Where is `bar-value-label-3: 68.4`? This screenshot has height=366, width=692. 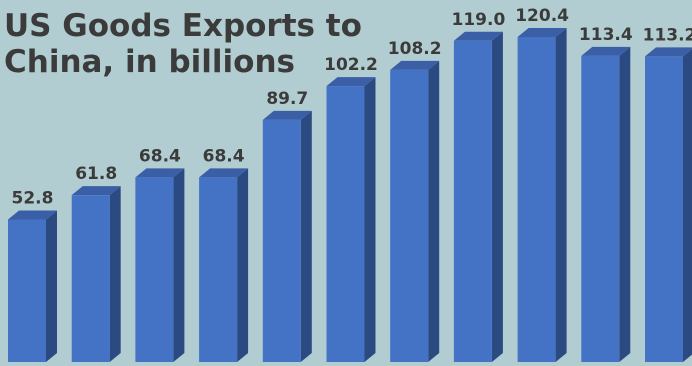
bar-value-label-3: 68.4 is located at coordinates (224, 156).